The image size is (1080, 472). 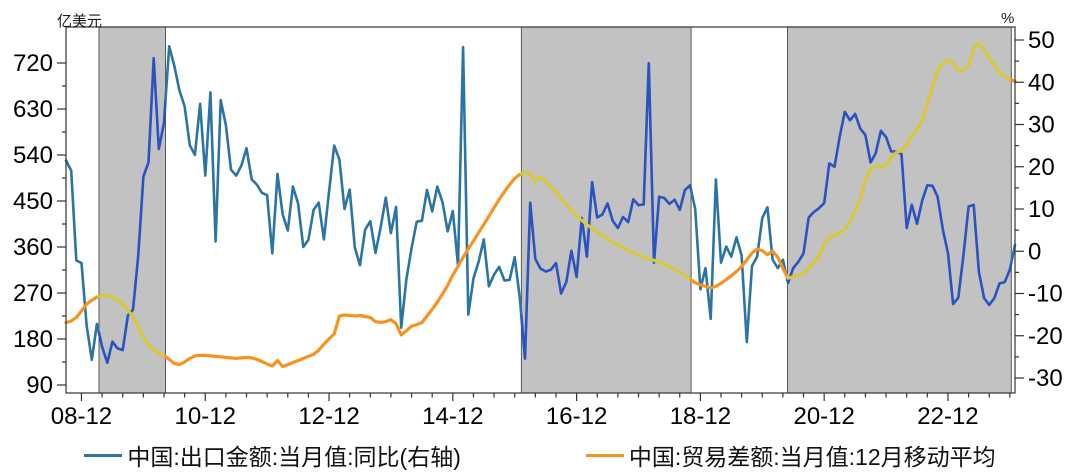 I want to click on x-axis-tick-label: 20-12, so click(x=823, y=416).